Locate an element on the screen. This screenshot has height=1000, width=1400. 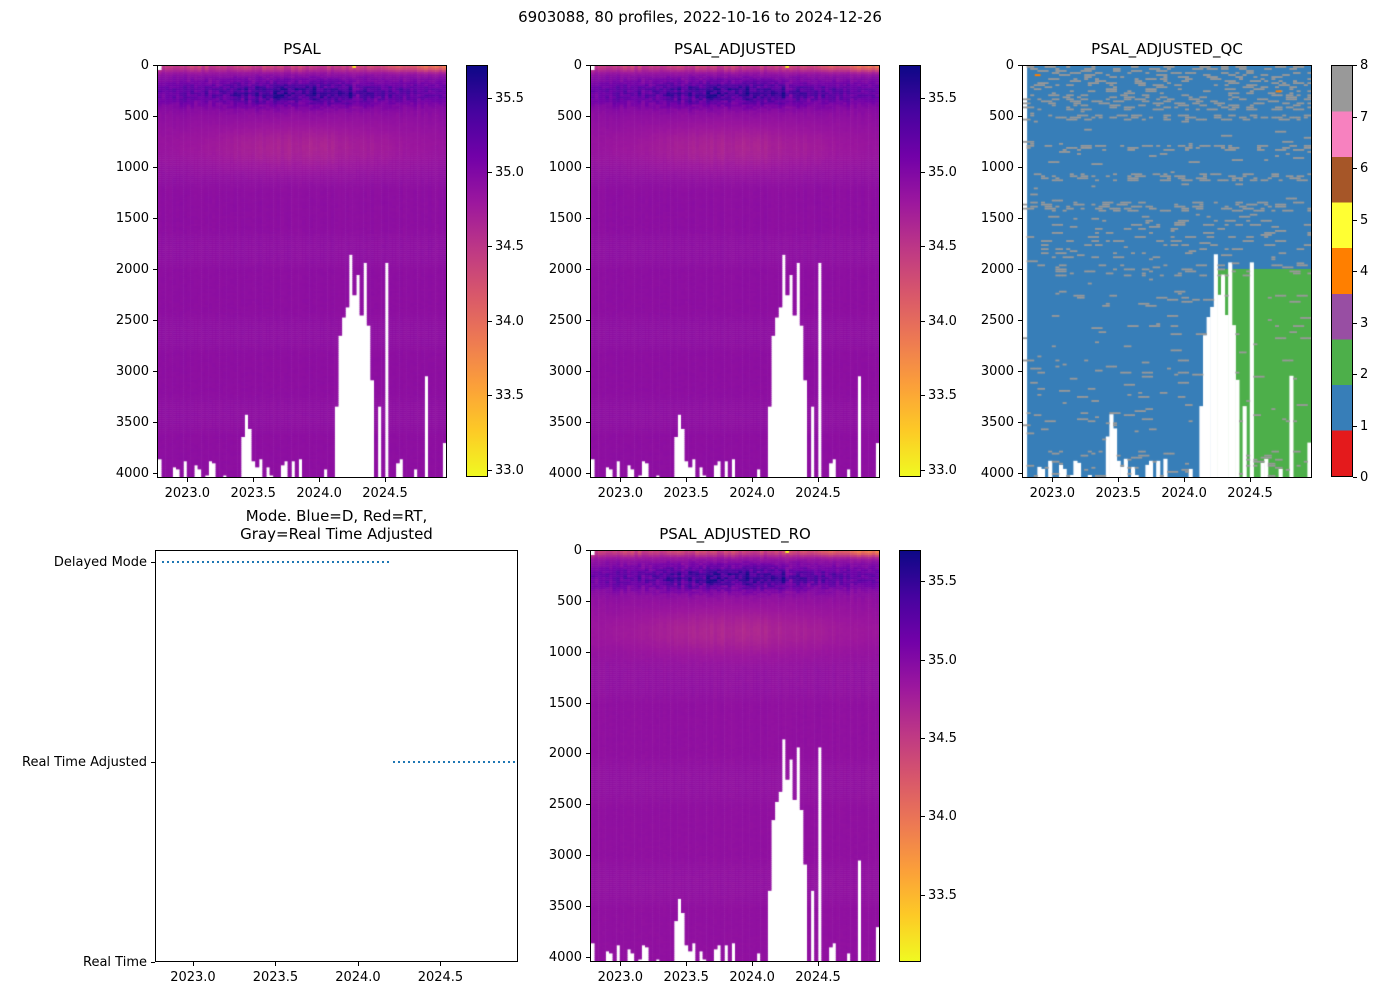
tick-label: 35.5 is located at coordinates (509, 98).